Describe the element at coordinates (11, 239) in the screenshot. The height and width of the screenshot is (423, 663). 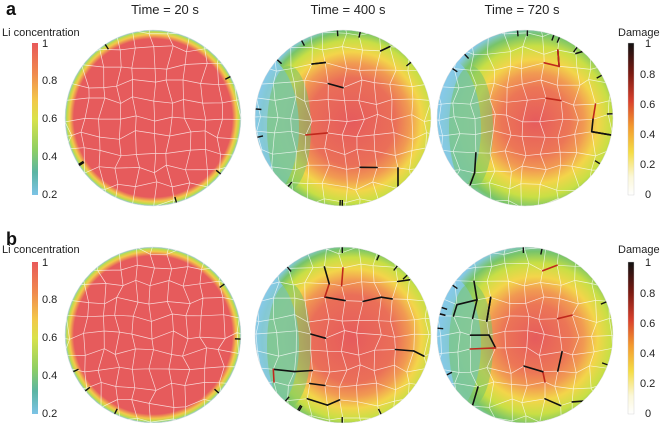
I see `panel-letter-b: b` at that location.